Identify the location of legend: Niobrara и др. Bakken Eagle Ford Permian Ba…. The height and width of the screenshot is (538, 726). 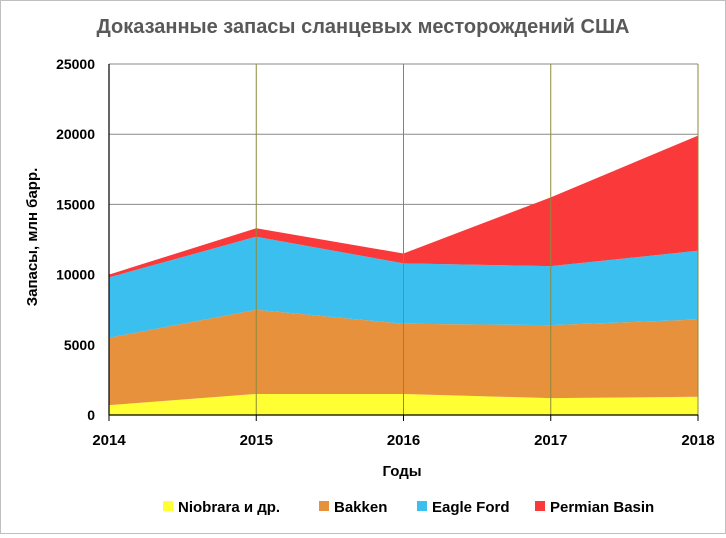
(408, 507).